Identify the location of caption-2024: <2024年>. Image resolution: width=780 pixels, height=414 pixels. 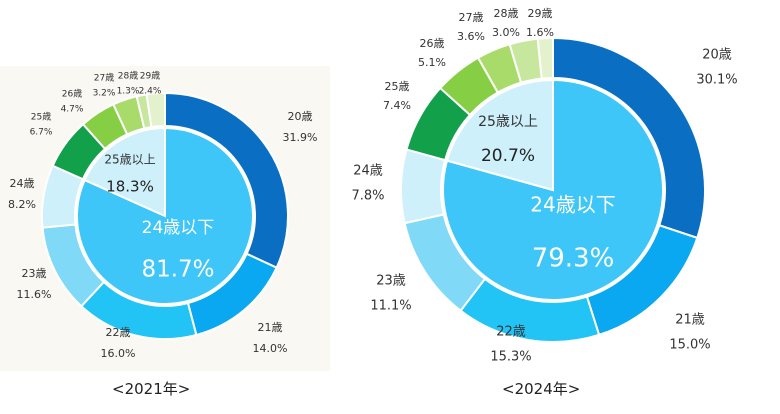
(541, 389).